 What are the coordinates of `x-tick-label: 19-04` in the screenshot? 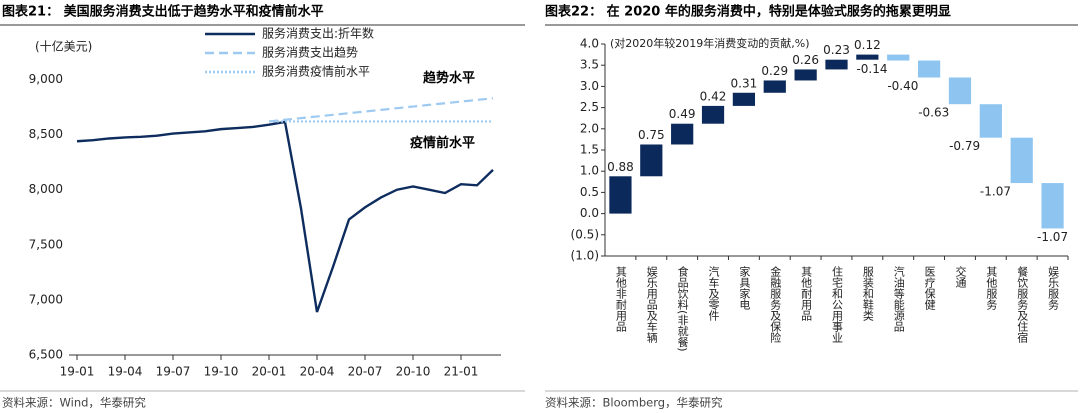 It's located at (125, 372).